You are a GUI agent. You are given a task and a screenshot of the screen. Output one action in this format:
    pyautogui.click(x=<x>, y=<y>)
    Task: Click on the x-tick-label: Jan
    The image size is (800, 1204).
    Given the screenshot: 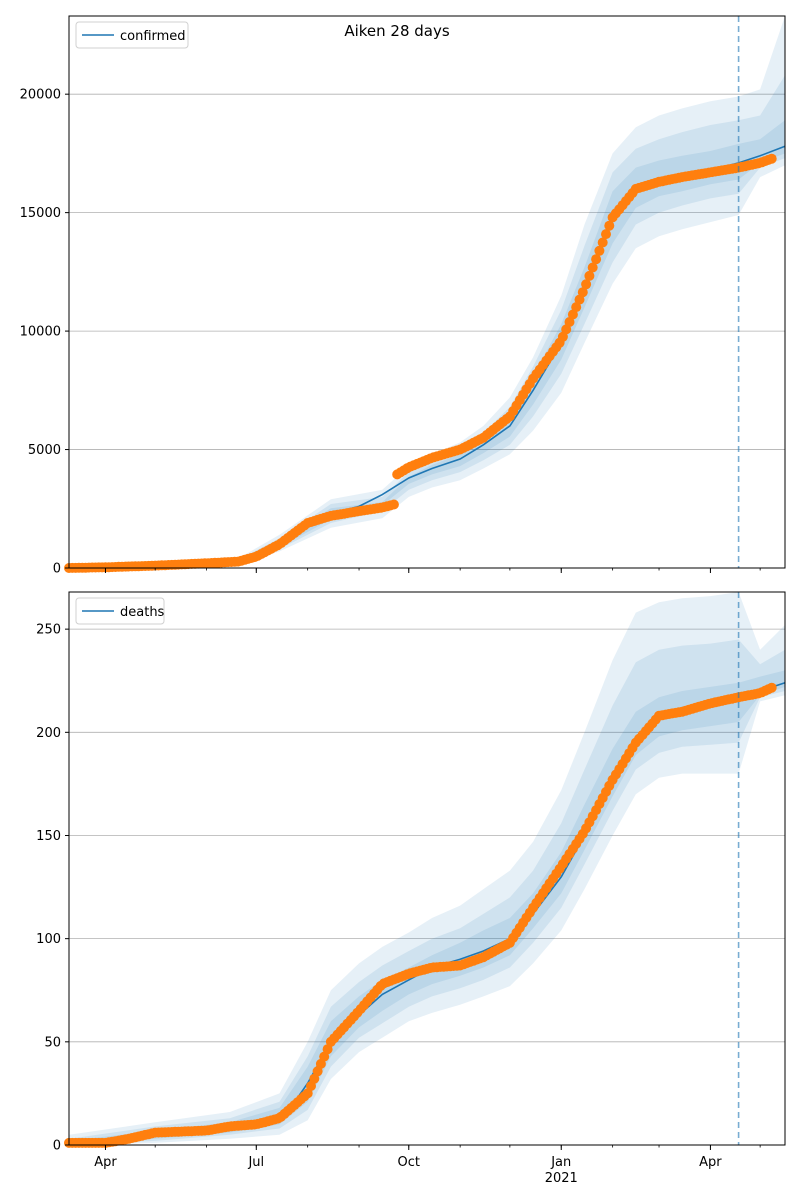 What is the action you would take?
    pyautogui.click(x=560, y=1162)
    